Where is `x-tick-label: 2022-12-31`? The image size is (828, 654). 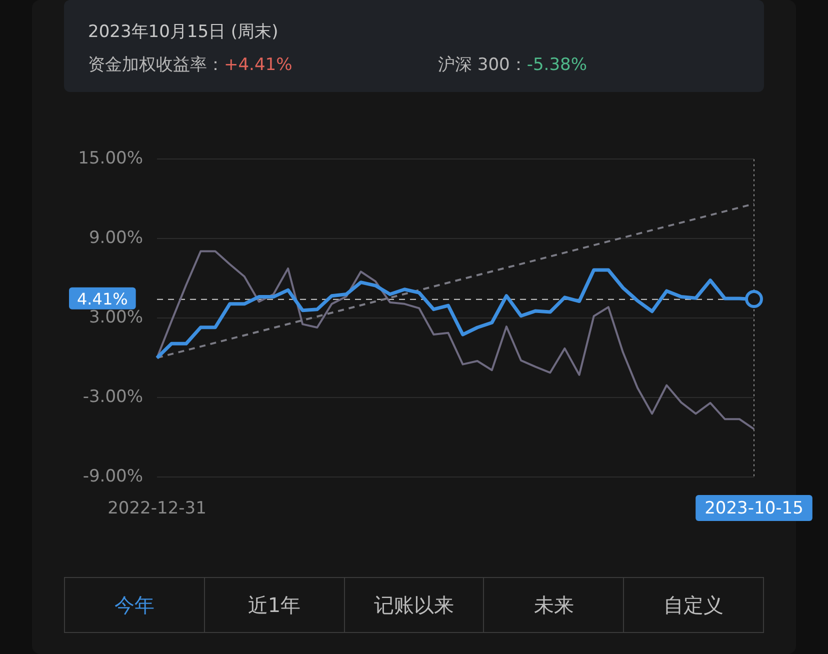 x-tick-label: 2022-12-31 is located at coordinates (157, 508).